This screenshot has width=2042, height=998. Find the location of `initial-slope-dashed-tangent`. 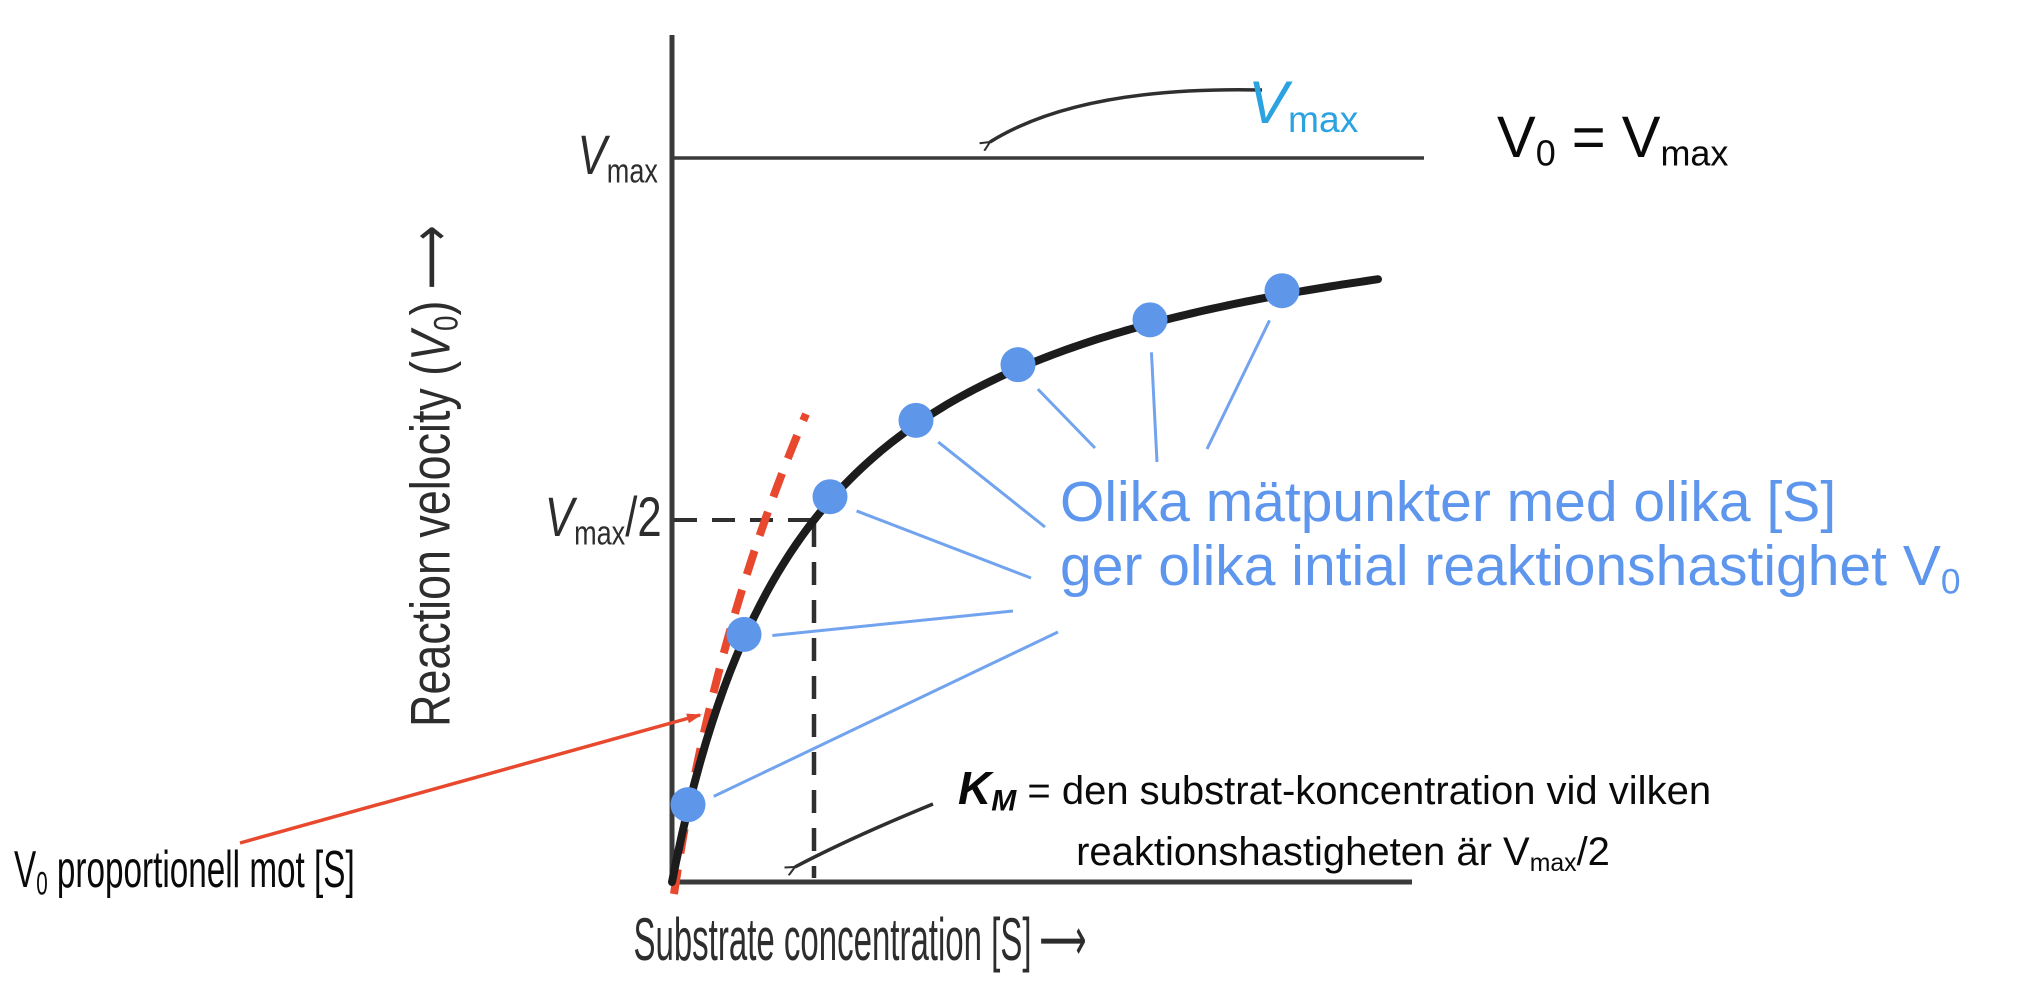

initial-slope-dashed-tangent is located at coordinates (740, 653).